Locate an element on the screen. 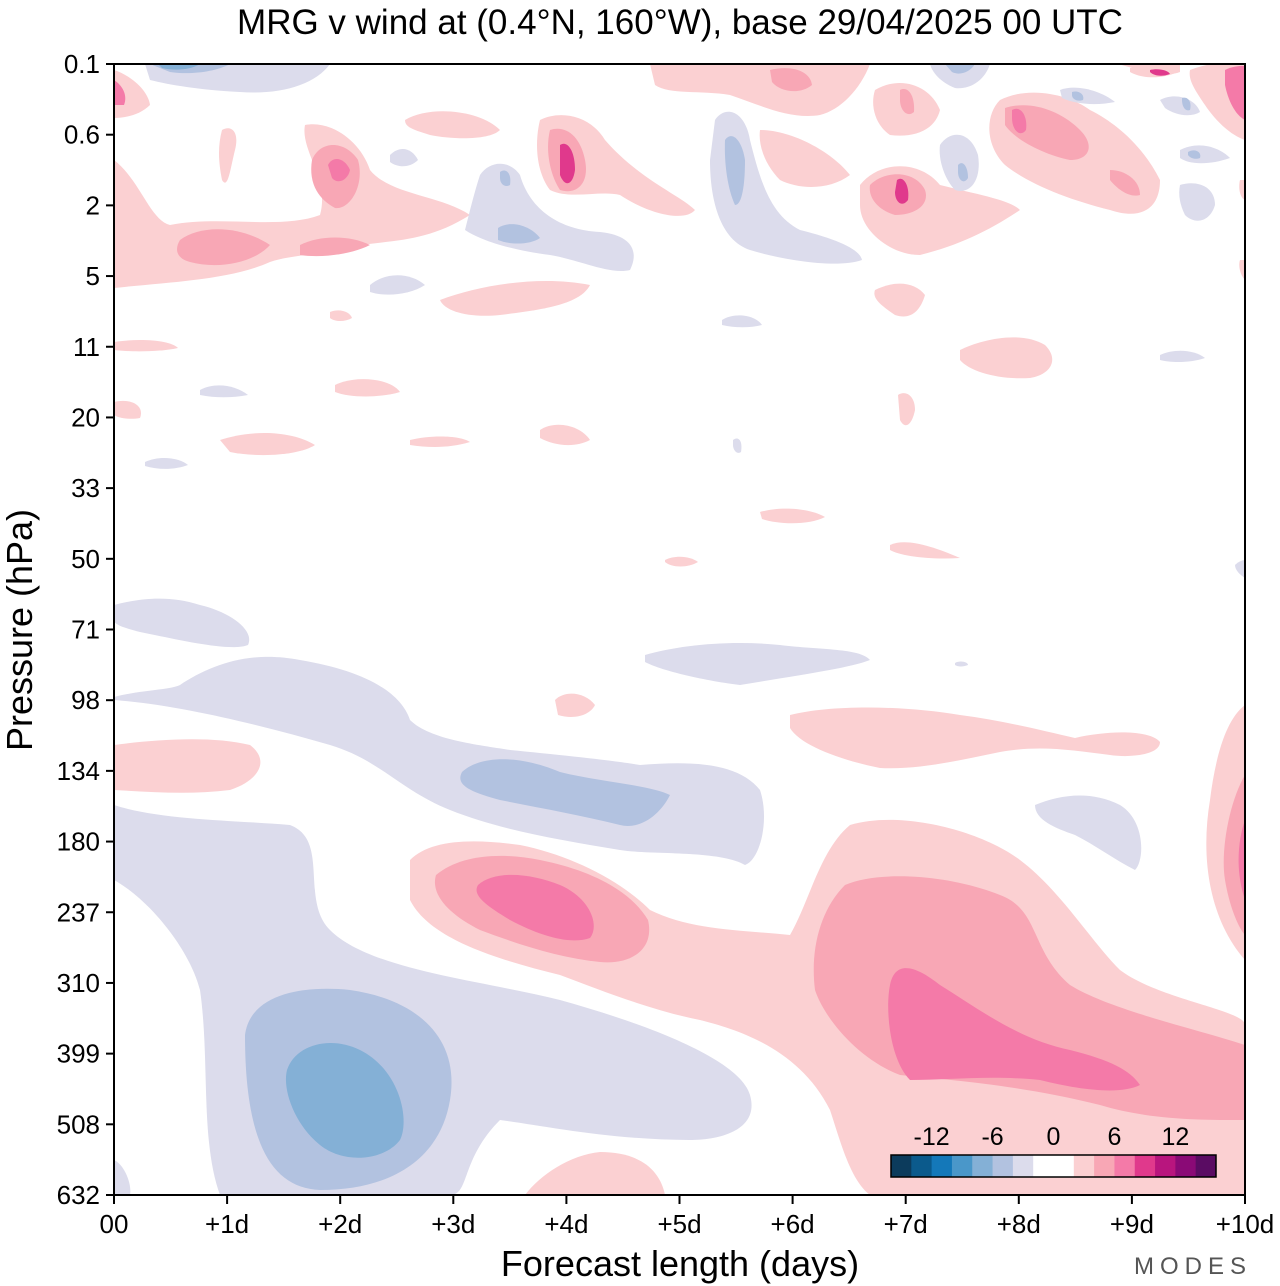 This screenshot has height=1286, width=1280. y-tick-label: 2 is located at coordinates (93, 205).